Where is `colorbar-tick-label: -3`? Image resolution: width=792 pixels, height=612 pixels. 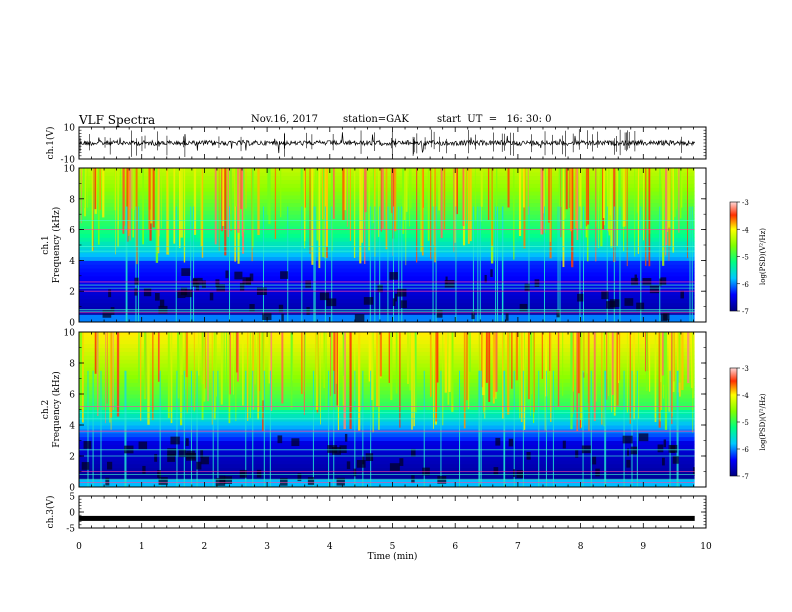 colorbar-tick-label: -3 is located at coordinates (745, 369).